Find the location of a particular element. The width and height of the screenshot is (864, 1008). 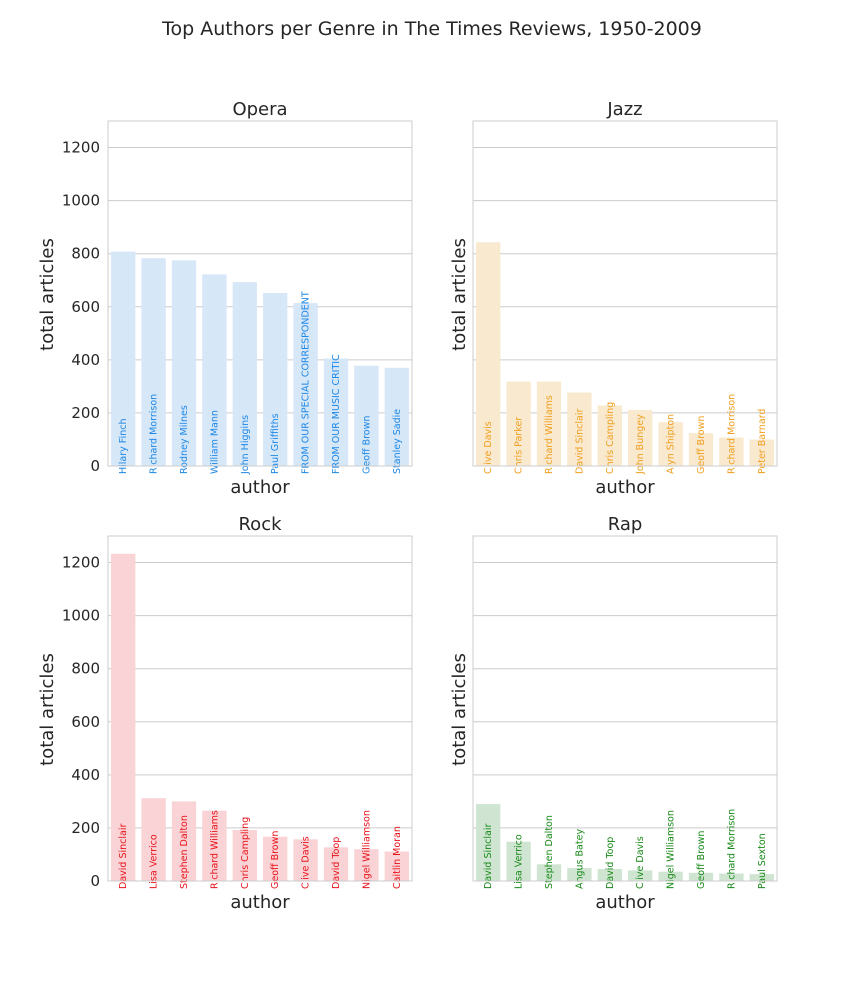

bar-label: Angus Batey is located at coordinates (579, 859).